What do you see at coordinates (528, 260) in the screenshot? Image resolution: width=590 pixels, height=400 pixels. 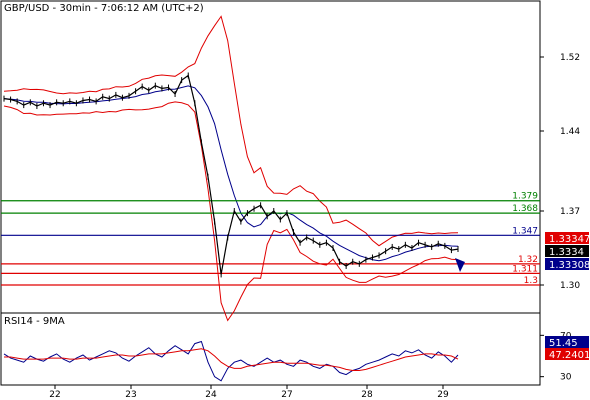 I see `level-label: 1.32` at bounding box center [528, 260].